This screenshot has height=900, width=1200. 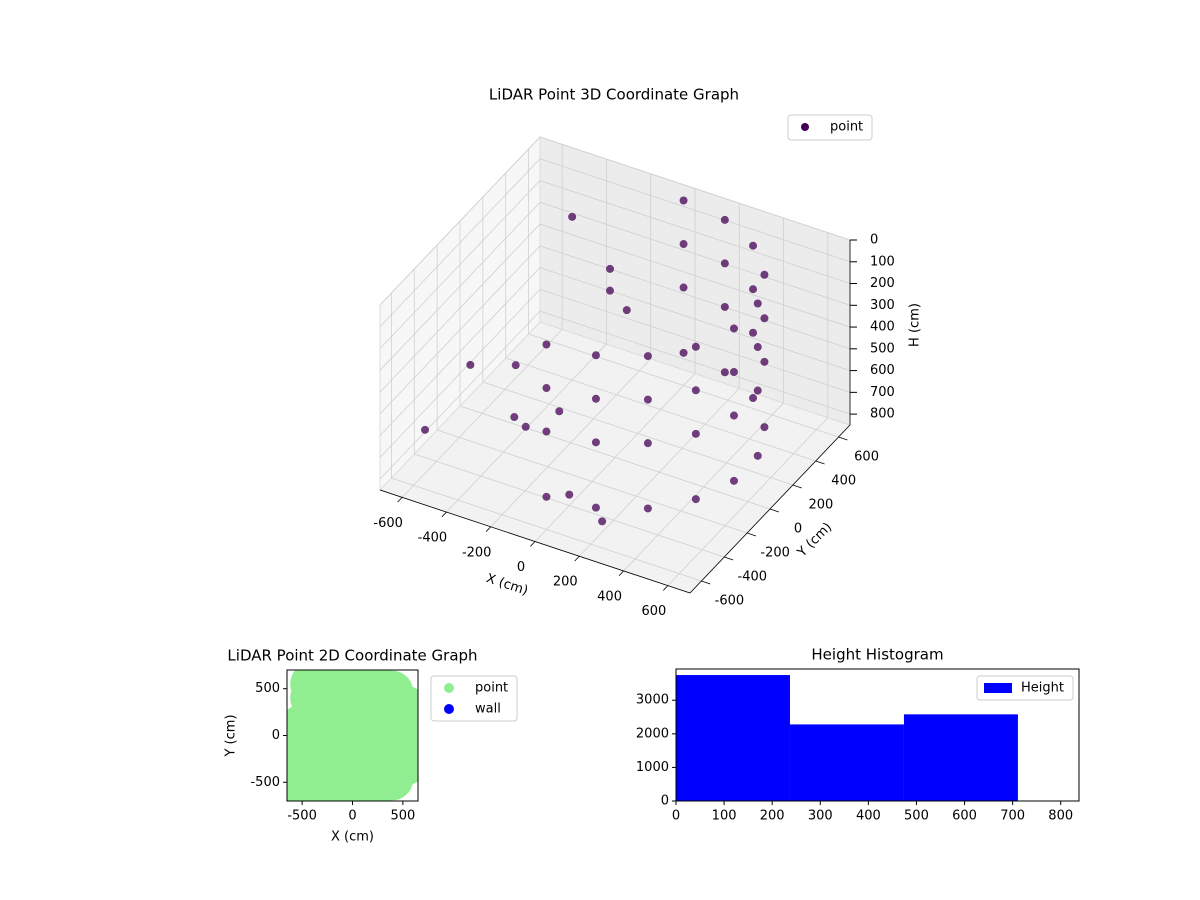 I want to click on legend-label: wall, so click(x=488, y=709).